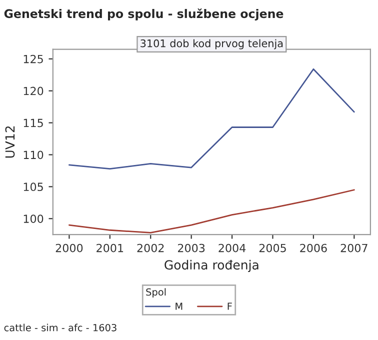  I want to click on chart-subtitle: 3101 dob kod prvog telenja, so click(211, 44).